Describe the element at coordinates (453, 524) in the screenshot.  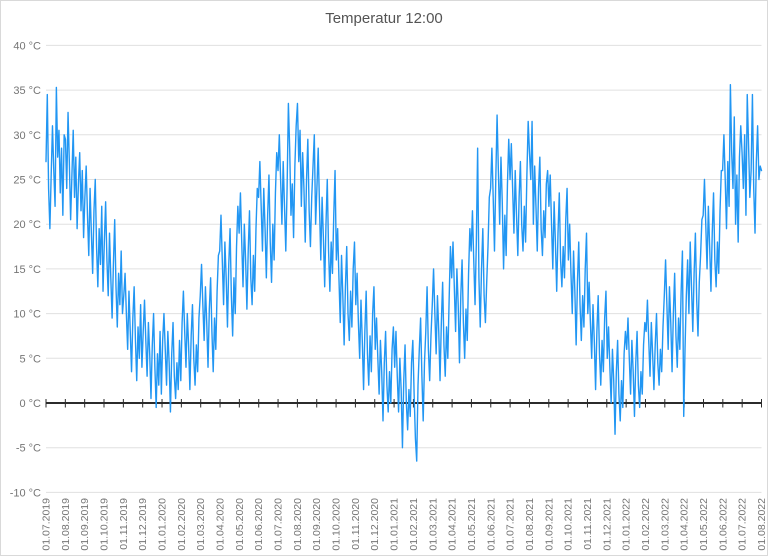
I see `x-tick-label: 01.04.2021` at that location.